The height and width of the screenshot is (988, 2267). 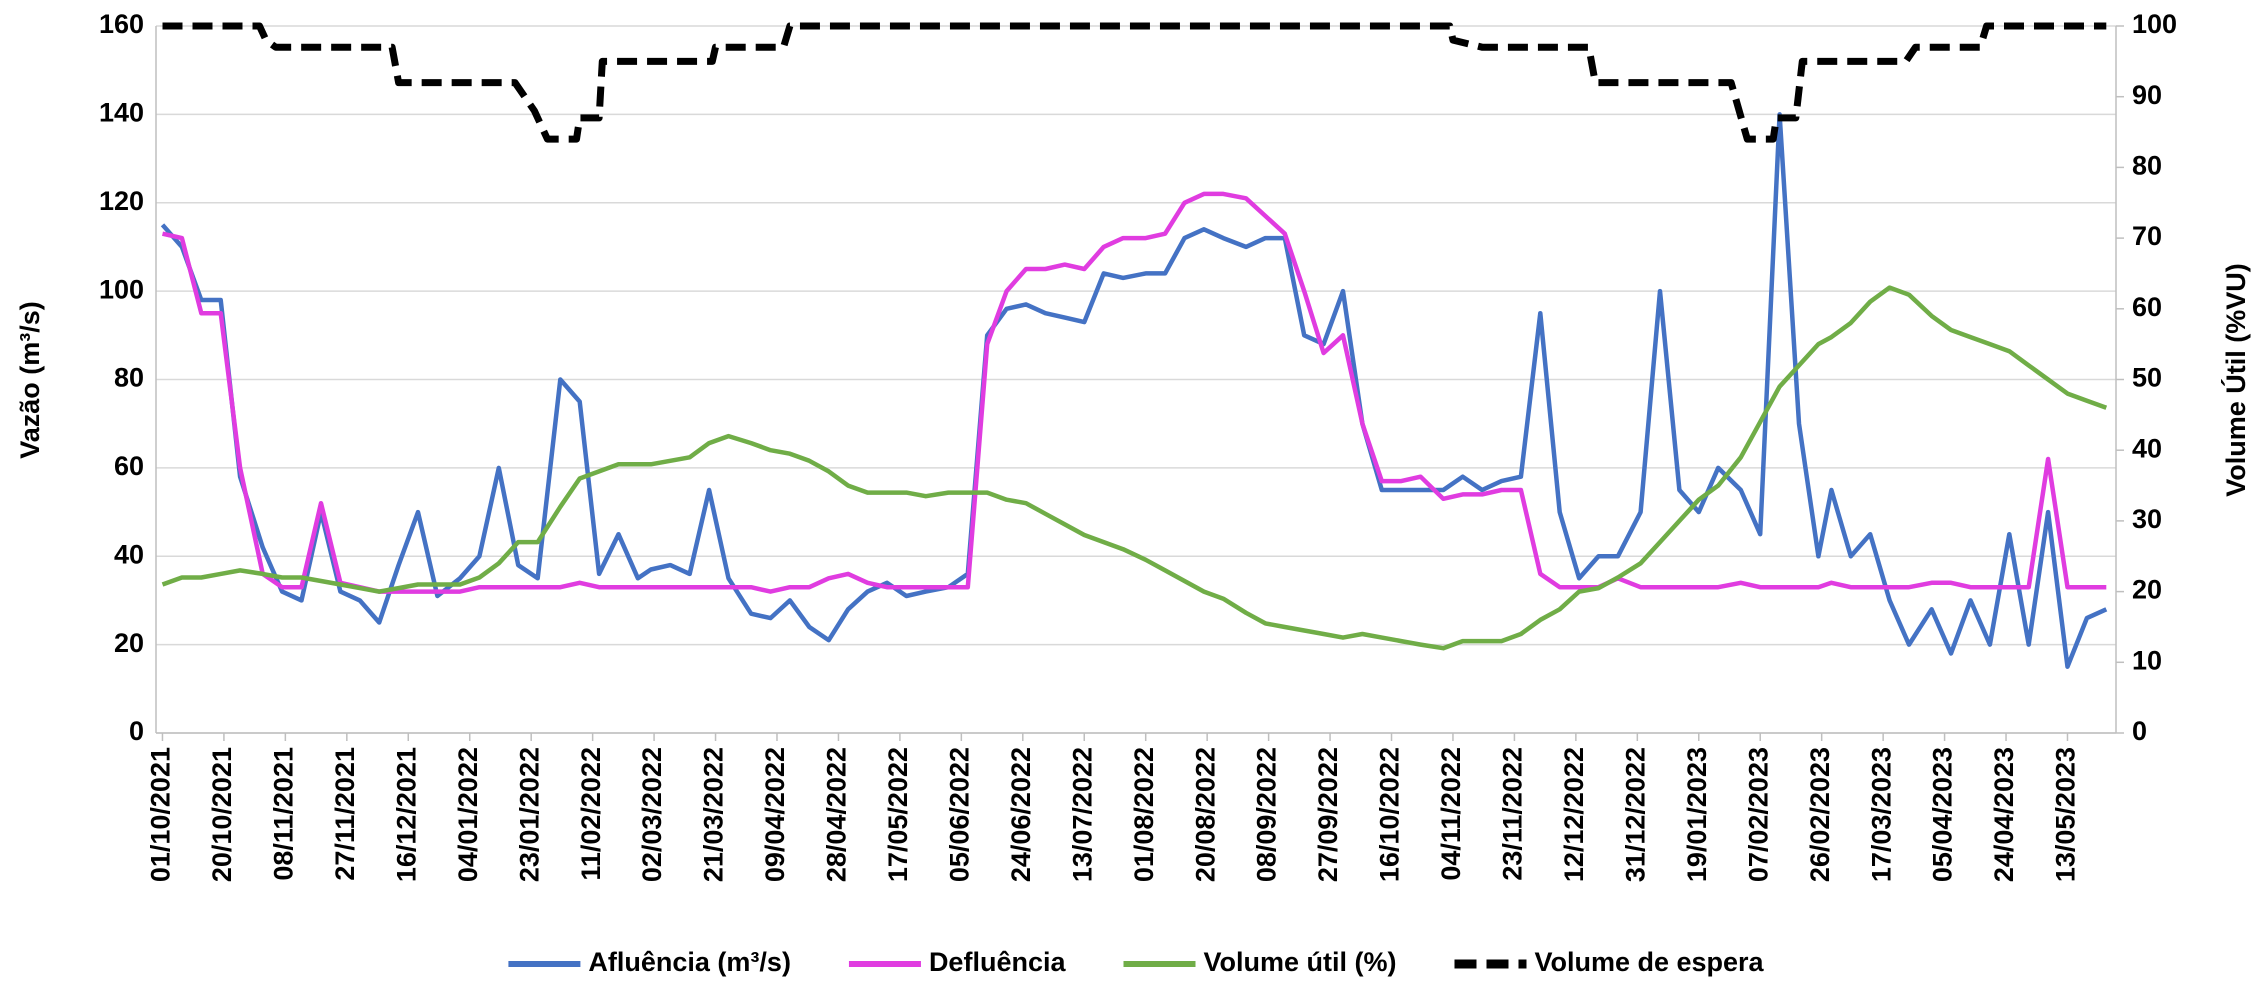 What do you see at coordinates (2154, 24) in the screenshot?
I see `y2-tick-label: 100` at bounding box center [2154, 24].